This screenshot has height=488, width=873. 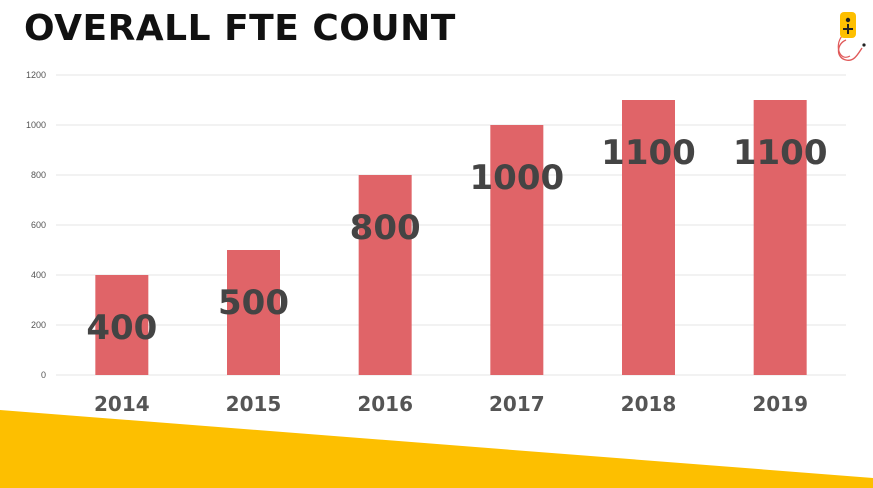 I want to click on bar-2015, so click(x=253, y=312).